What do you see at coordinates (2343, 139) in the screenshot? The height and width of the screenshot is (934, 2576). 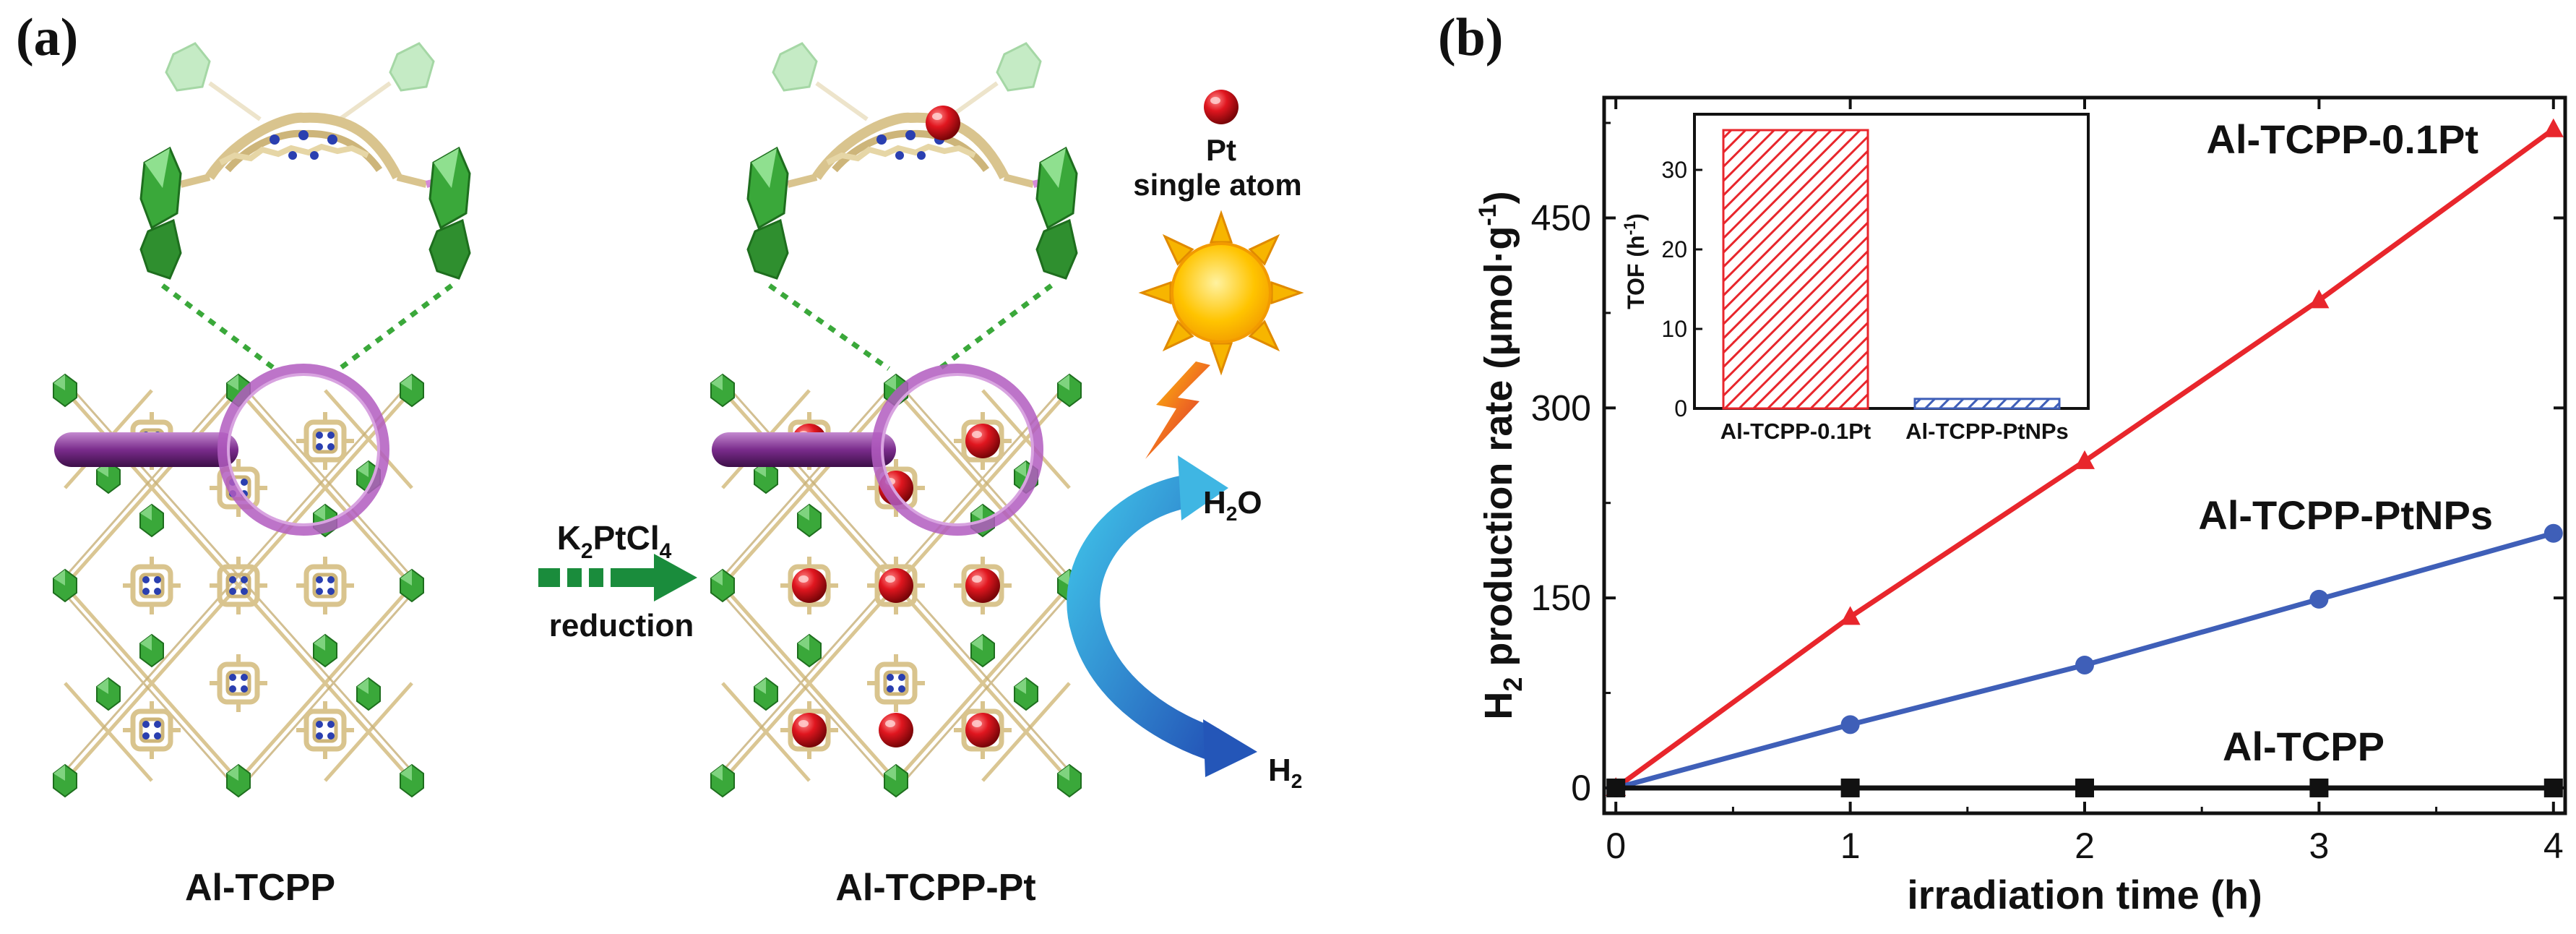 I see `series-label-al-tcpp-0-1pt: Al-TCPP-0.1Pt` at bounding box center [2343, 139].